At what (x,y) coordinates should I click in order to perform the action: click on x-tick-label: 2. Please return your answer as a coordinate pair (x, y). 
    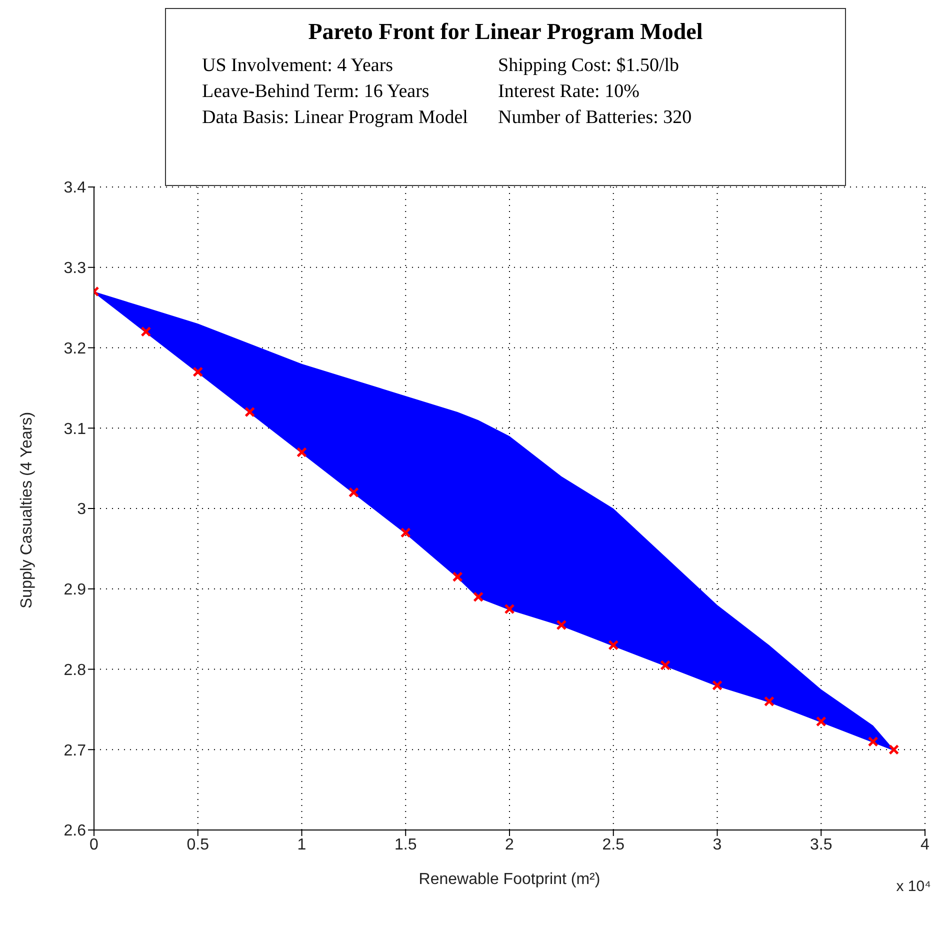
    Looking at the image, I should click on (509, 845).